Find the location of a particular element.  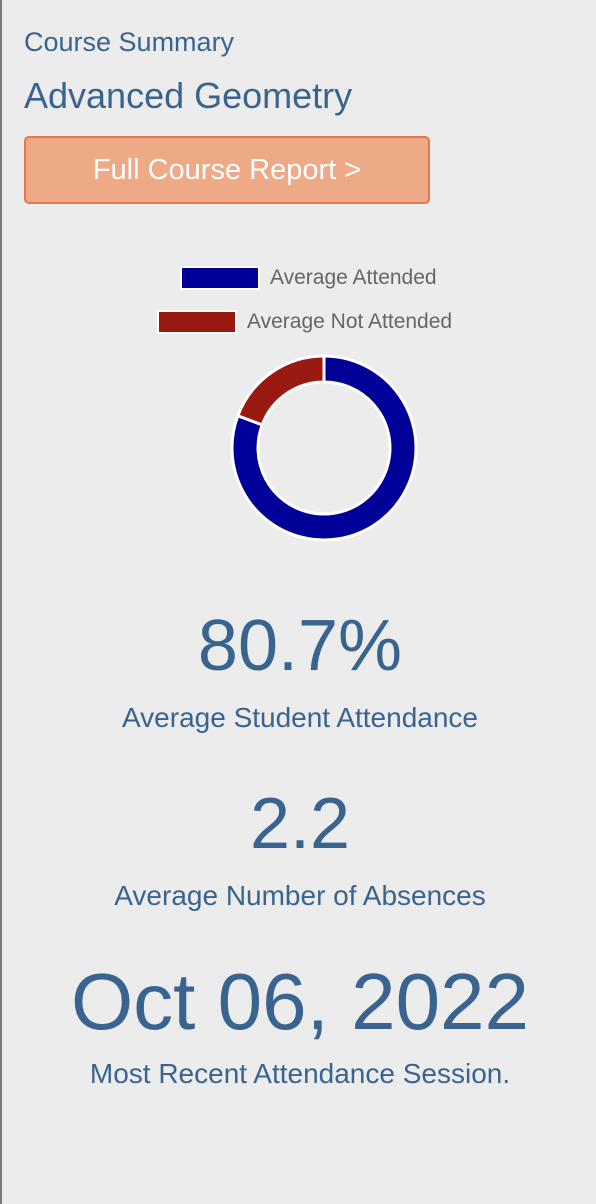

course-title: Advanced Geometry is located at coordinates (188, 95).